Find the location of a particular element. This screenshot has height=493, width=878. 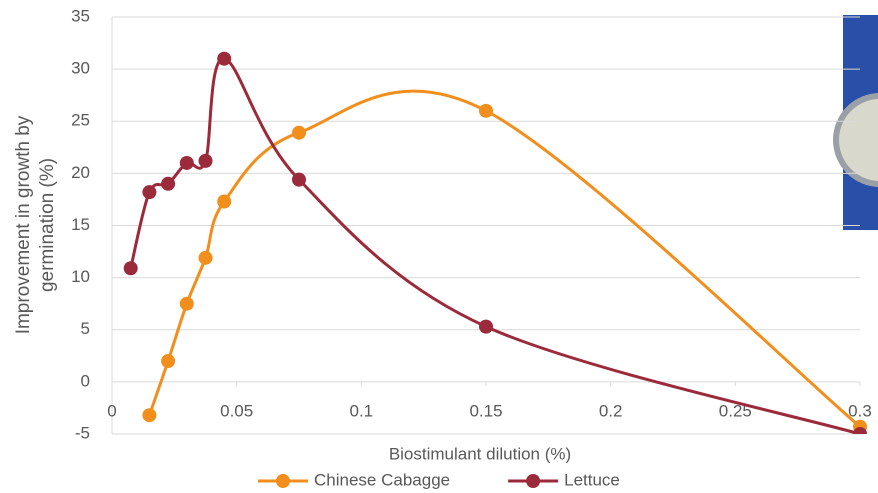

x-tick-label: 0.15 is located at coordinates (485, 410).